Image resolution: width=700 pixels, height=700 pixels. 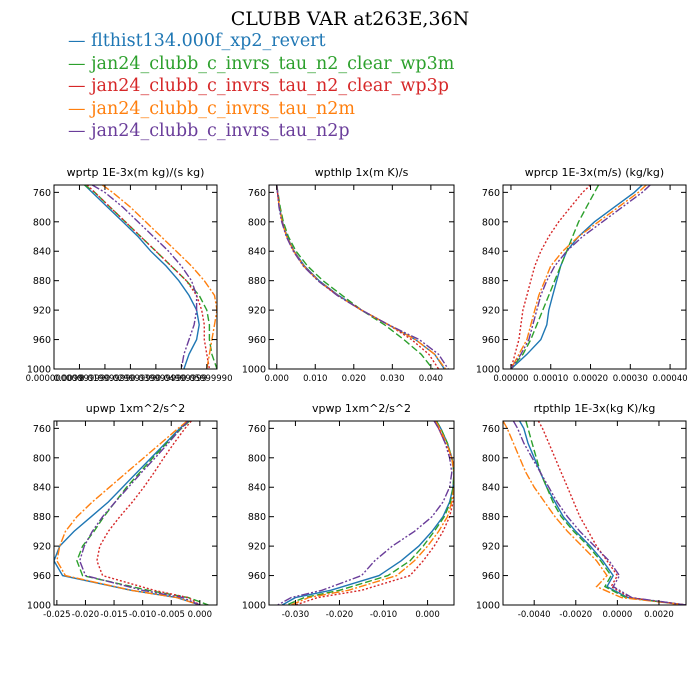 I want to click on x-tick-label: 0.0020, so click(x=659, y=615).